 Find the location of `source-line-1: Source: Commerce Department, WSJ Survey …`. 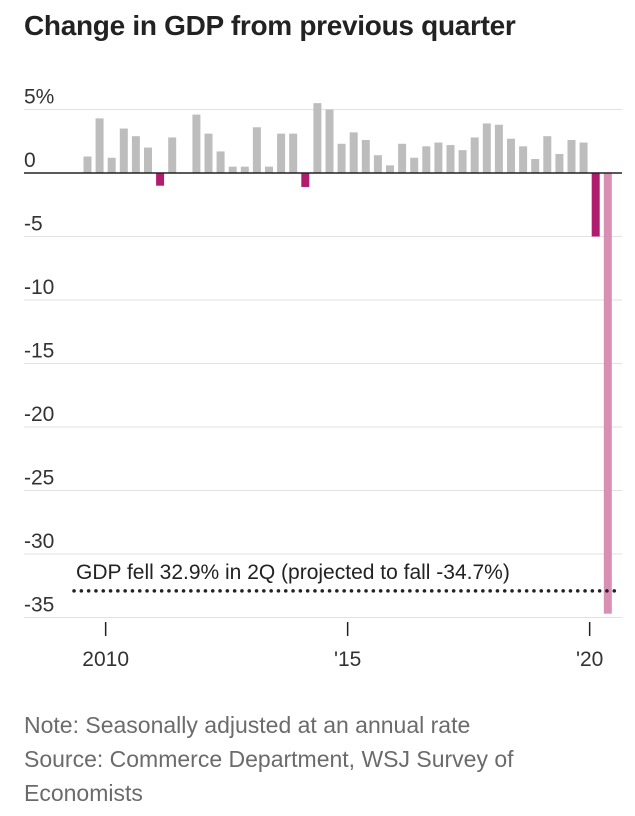

source-line-1: Source: Commerce Department, WSJ Survey … is located at coordinates (269, 759).